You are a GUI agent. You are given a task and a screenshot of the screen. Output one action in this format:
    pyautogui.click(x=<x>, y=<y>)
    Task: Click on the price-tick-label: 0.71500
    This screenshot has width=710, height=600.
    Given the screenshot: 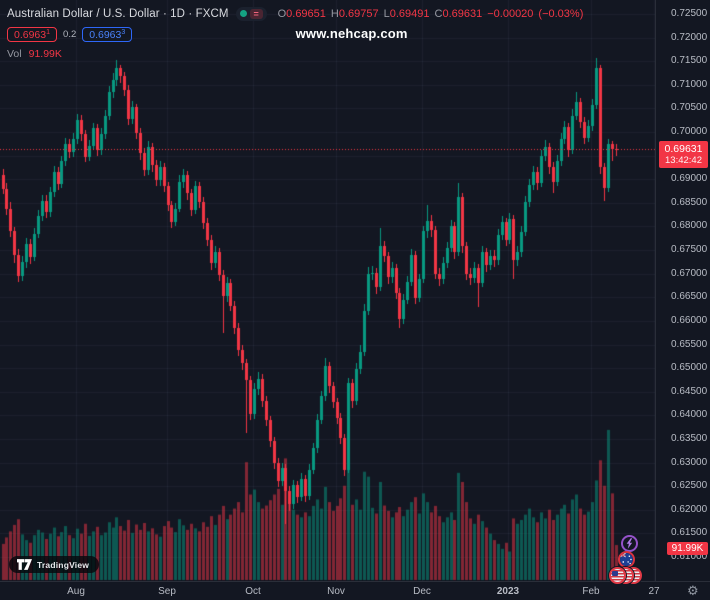 What is the action you would take?
    pyautogui.click(x=689, y=61)
    